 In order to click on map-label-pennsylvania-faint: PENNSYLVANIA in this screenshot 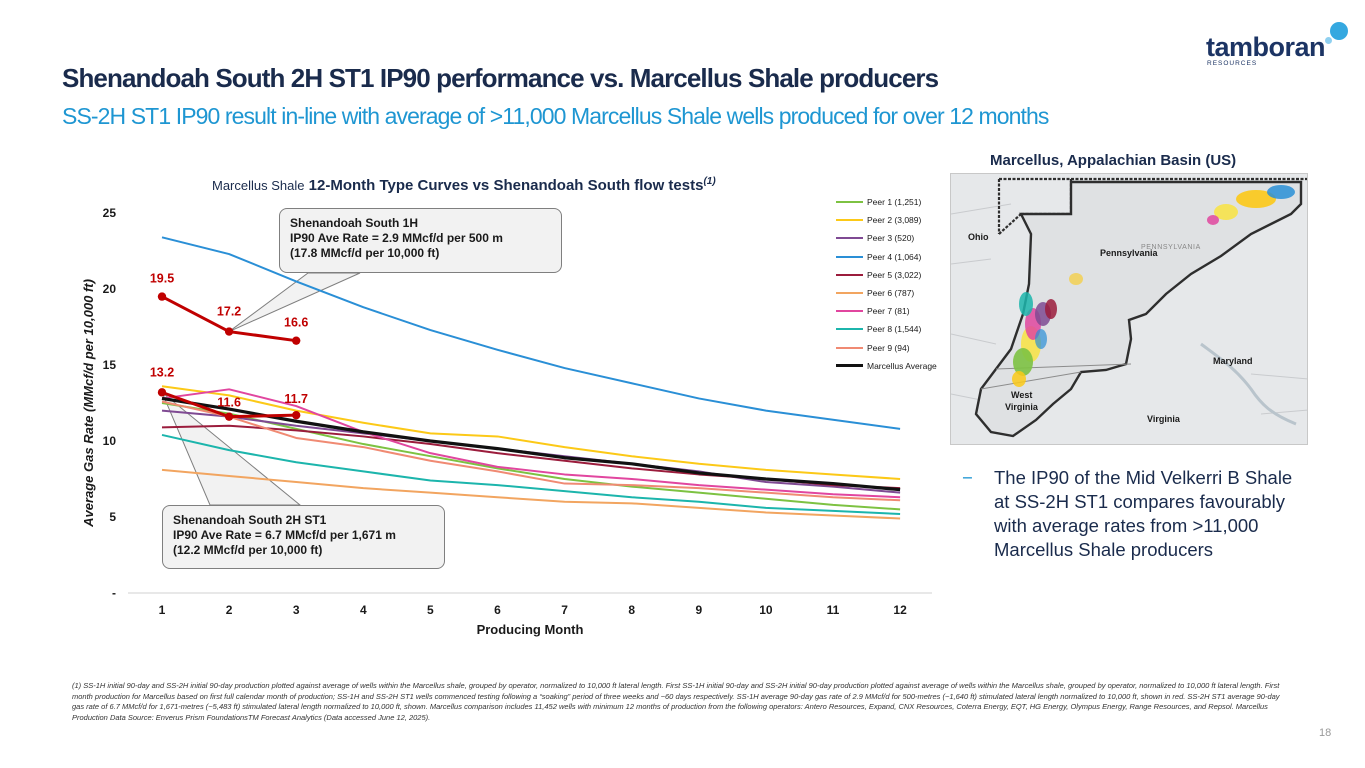, I will do `click(1171, 247)`.